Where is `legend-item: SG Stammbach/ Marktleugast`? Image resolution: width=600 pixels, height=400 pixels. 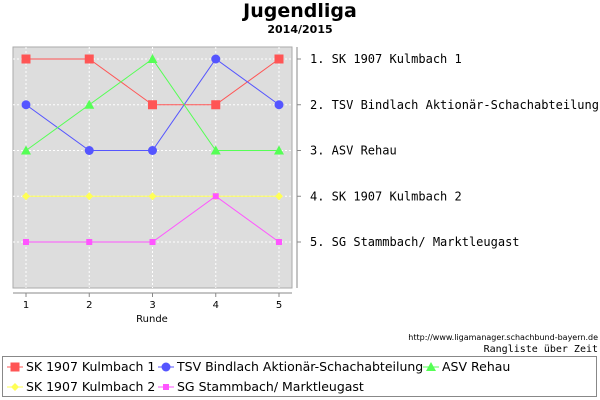
legend-item: SG Stammbach/ Marktleugast is located at coordinates (261, 386).